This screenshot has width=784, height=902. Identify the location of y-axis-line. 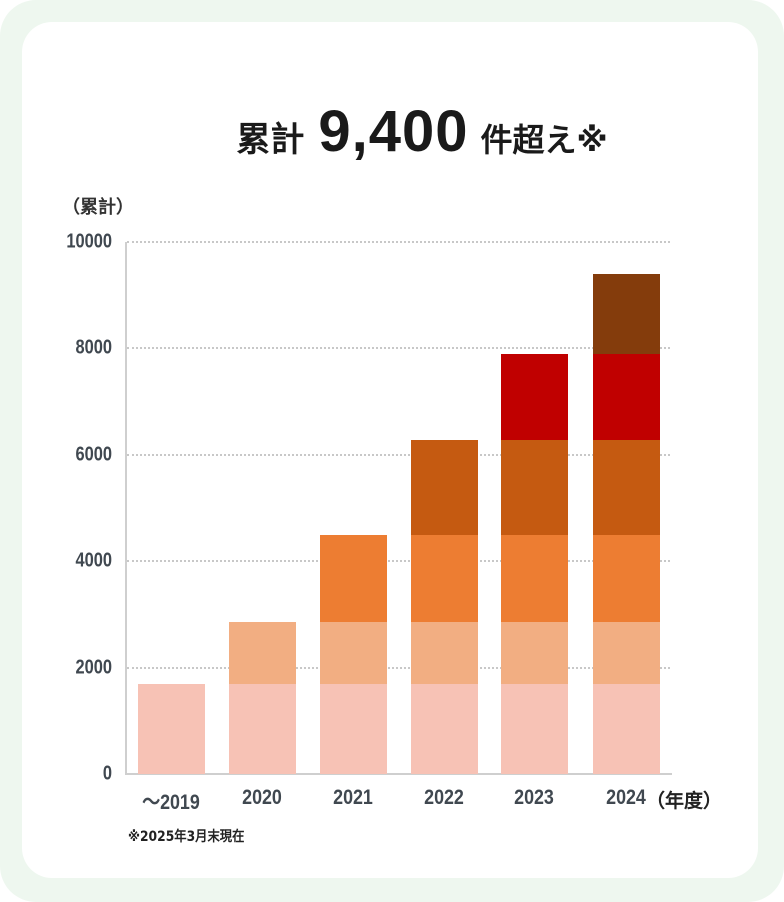
(126, 508).